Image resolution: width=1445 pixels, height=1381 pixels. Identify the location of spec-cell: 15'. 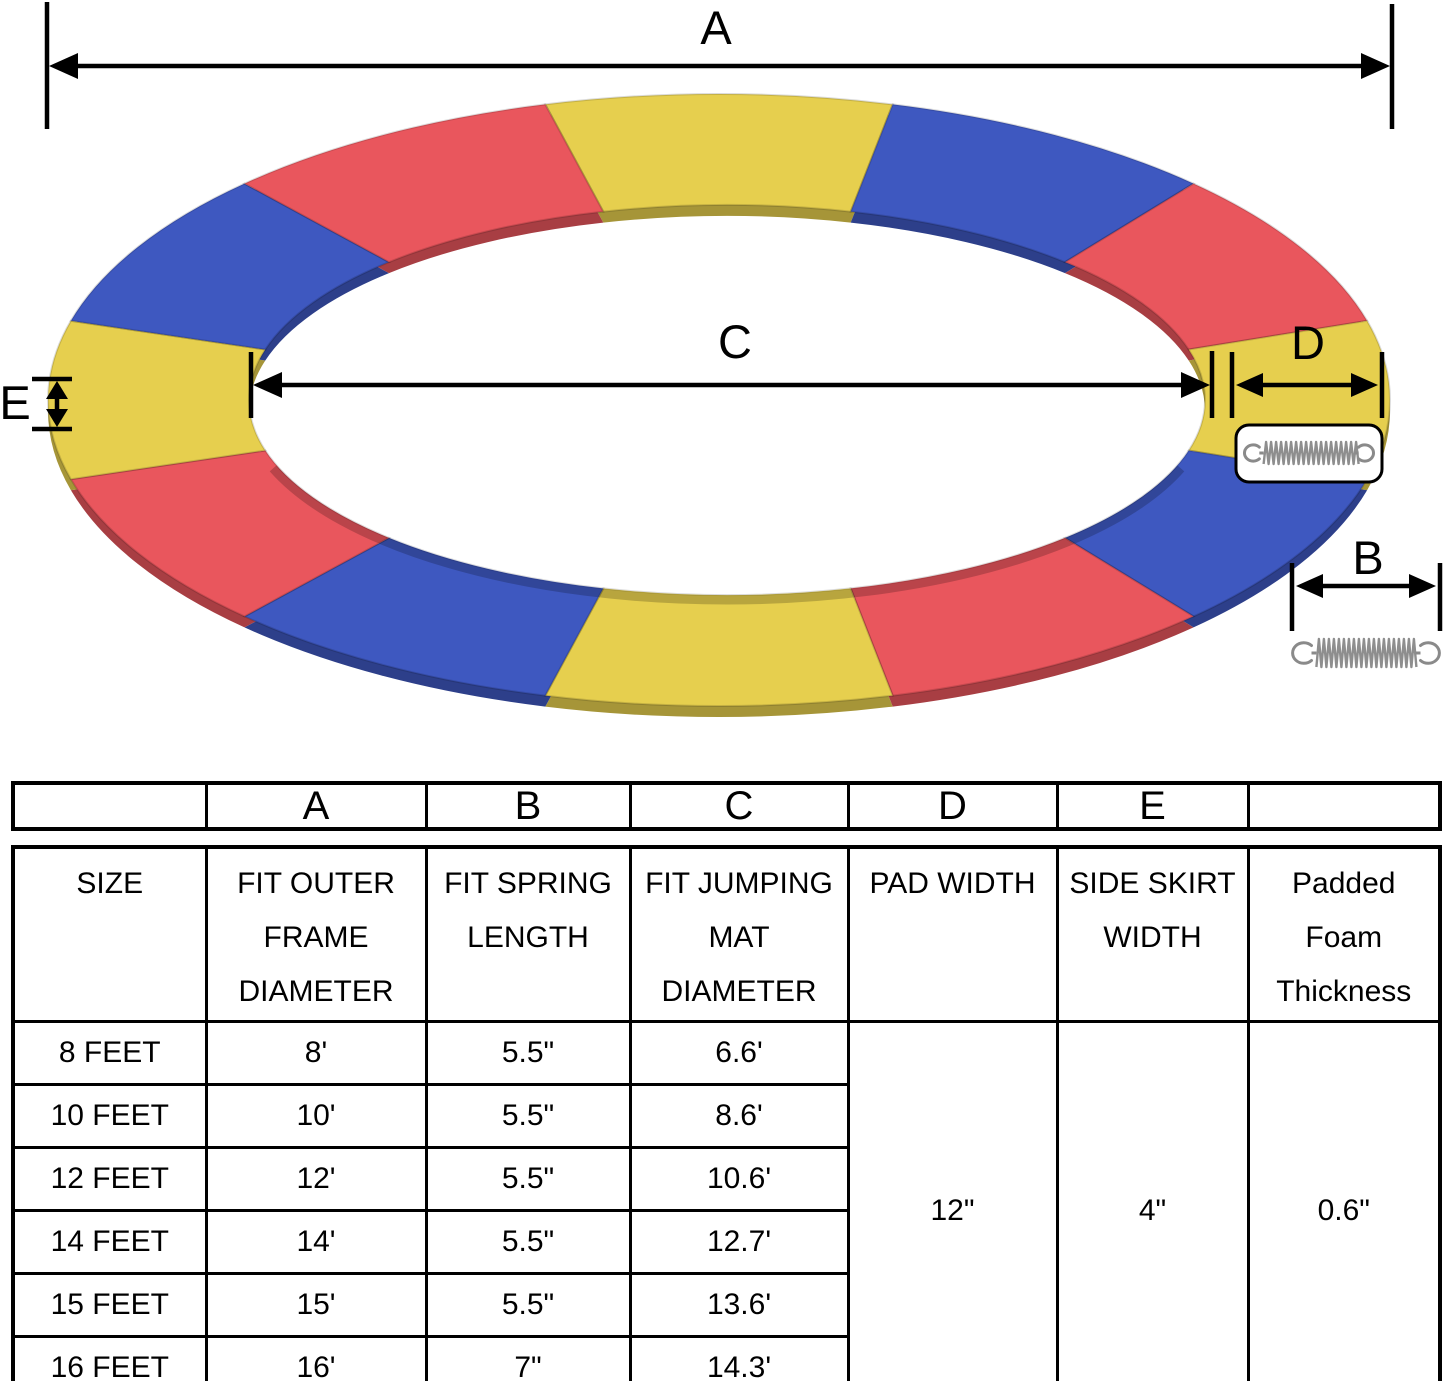
(316, 1305).